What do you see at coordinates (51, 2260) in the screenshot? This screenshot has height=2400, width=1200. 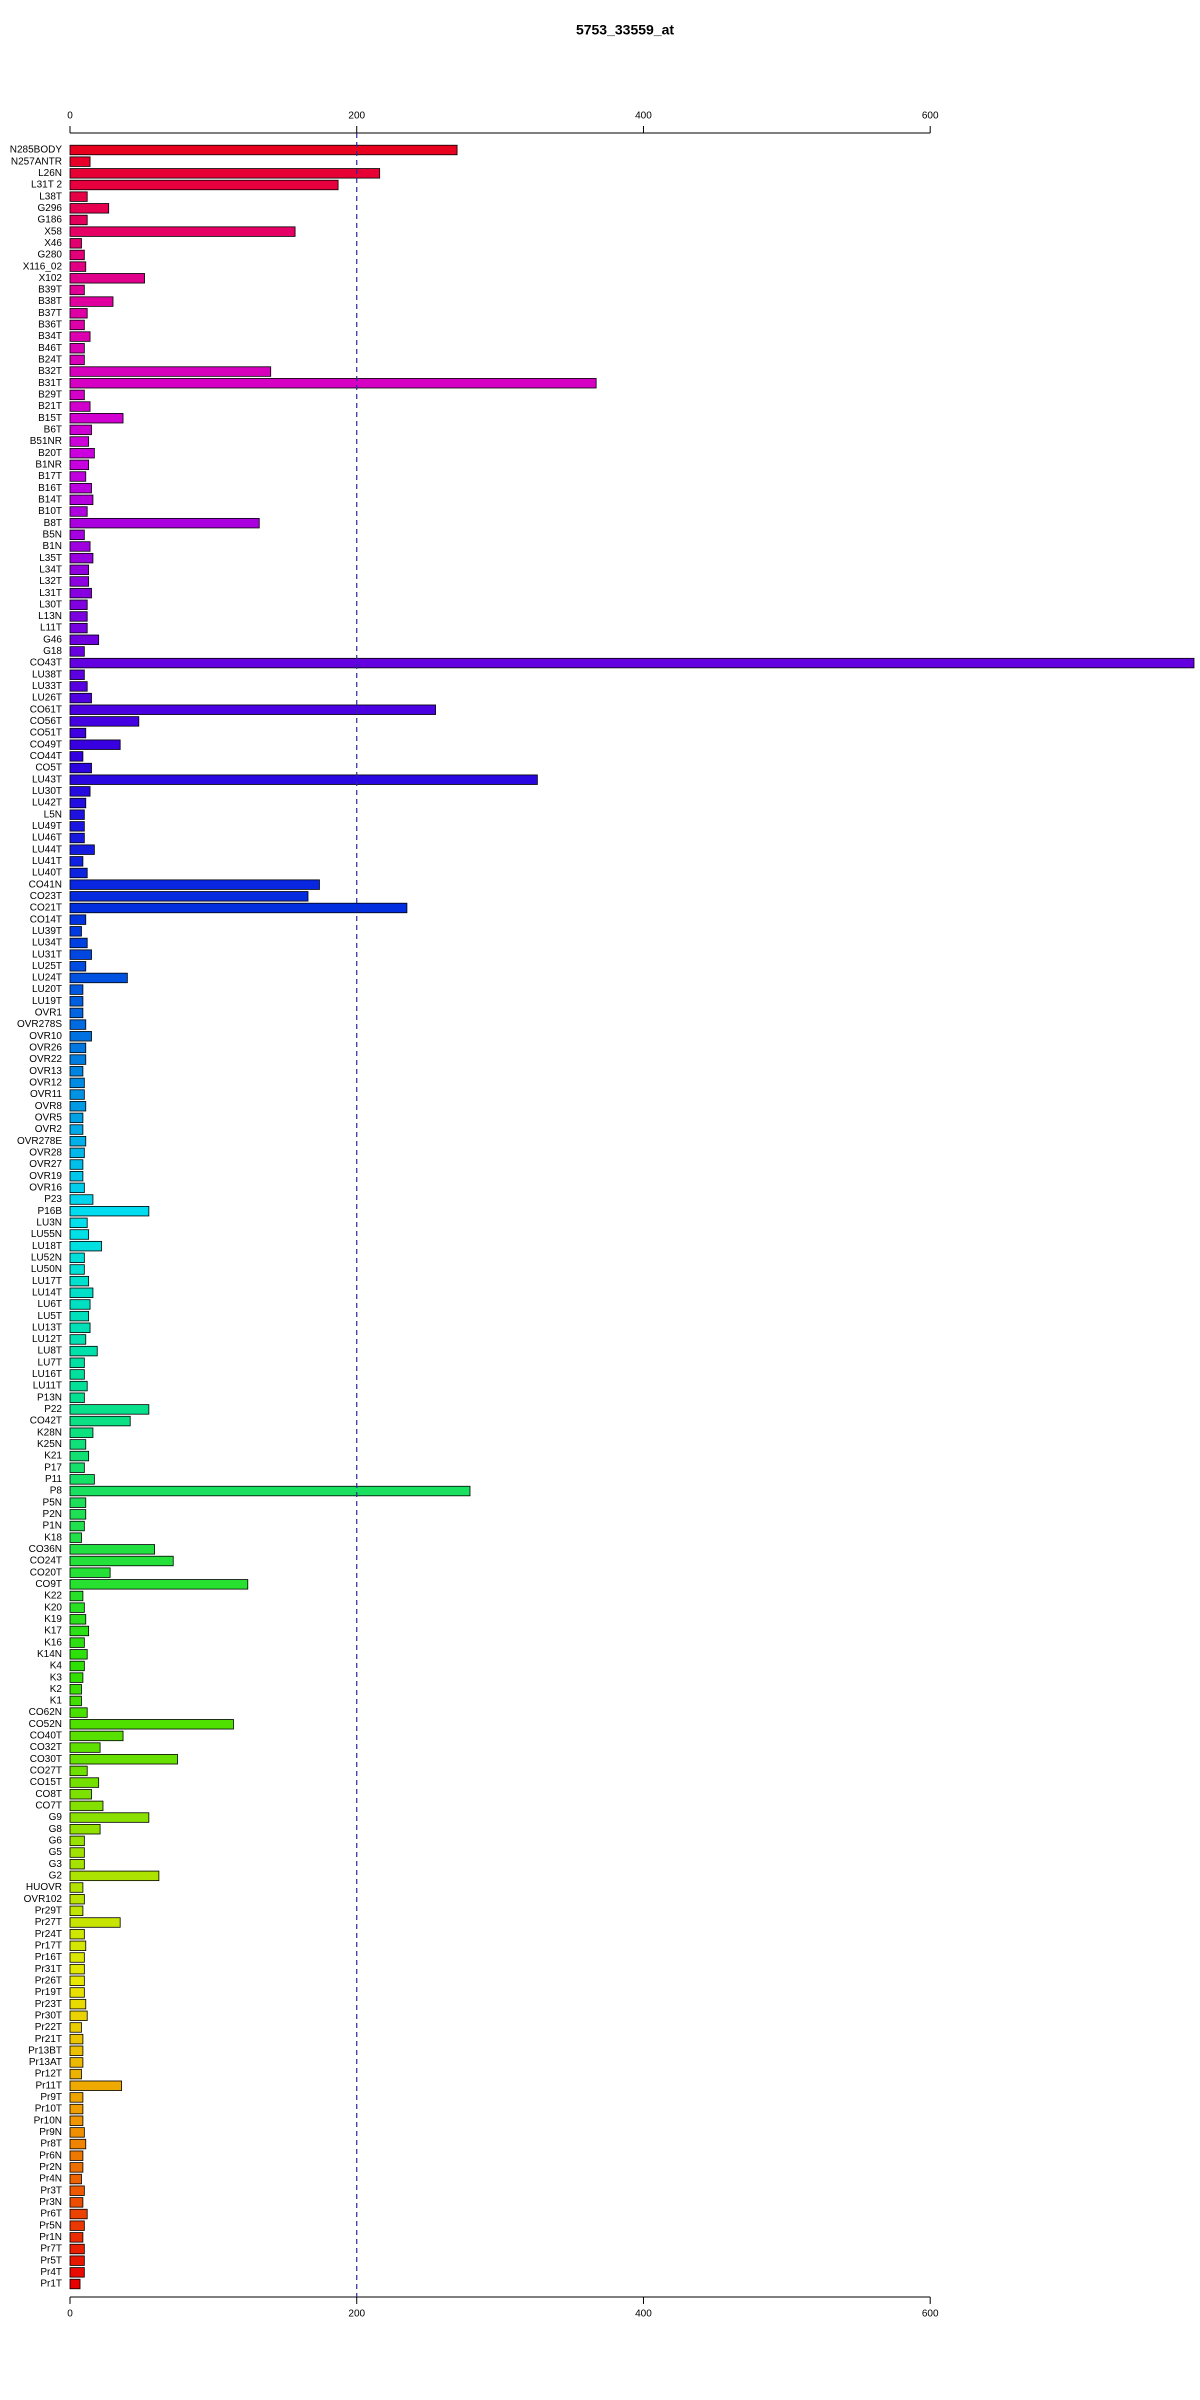 I see `y-tick-label: Pr5T` at bounding box center [51, 2260].